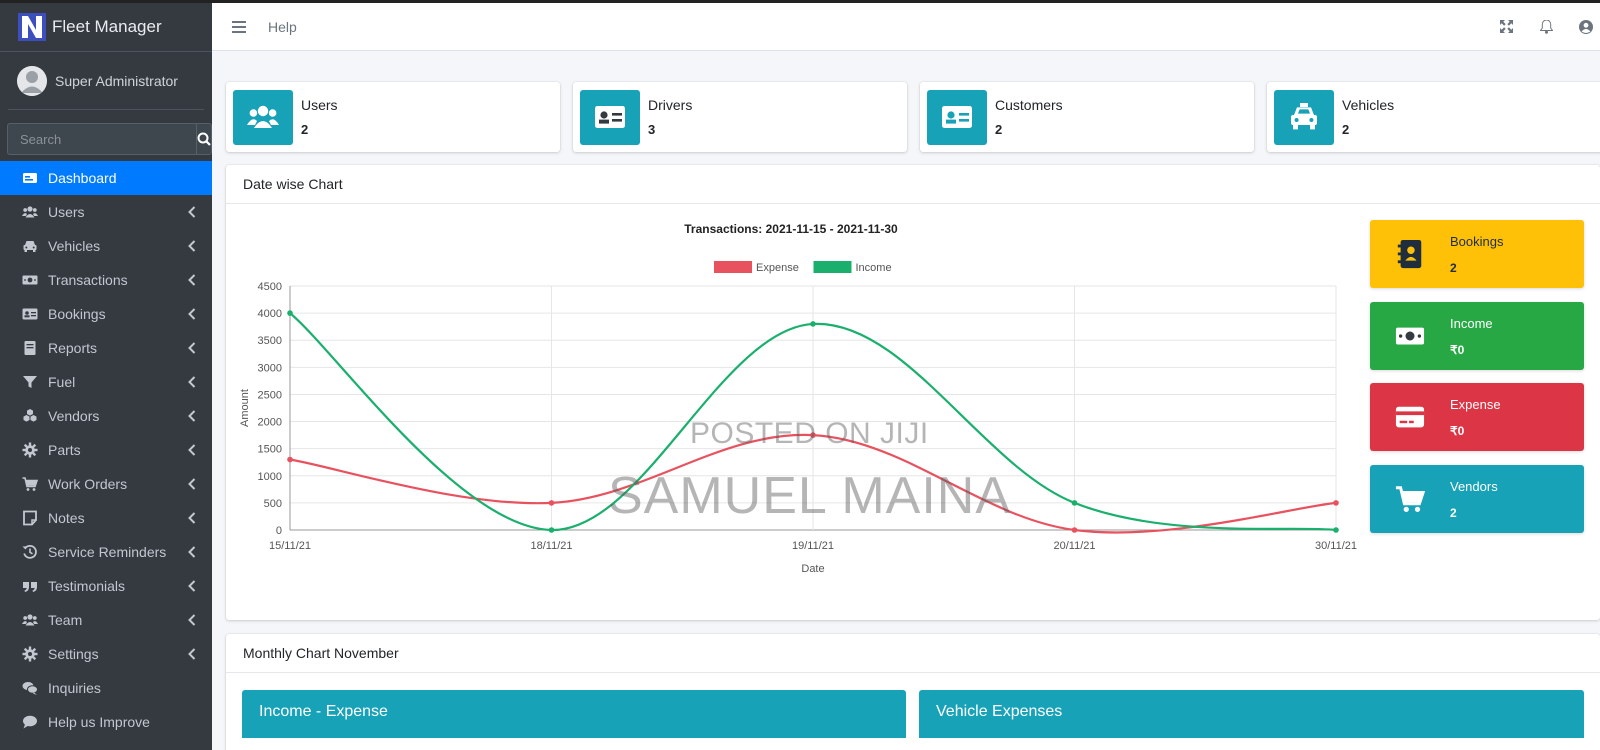  I want to click on y-tick-label: 4000, so click(270, 314).